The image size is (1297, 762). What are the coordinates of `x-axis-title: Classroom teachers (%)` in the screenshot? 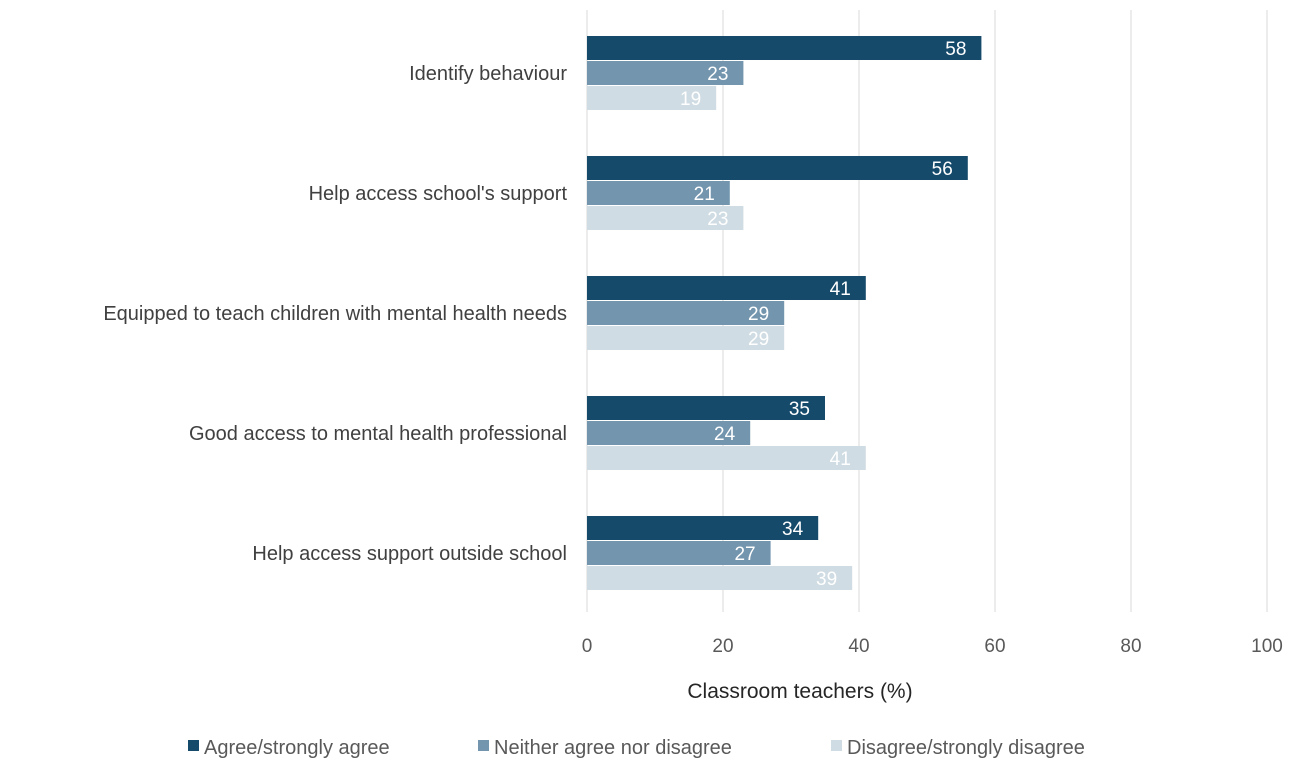 It's located at (799, 691).